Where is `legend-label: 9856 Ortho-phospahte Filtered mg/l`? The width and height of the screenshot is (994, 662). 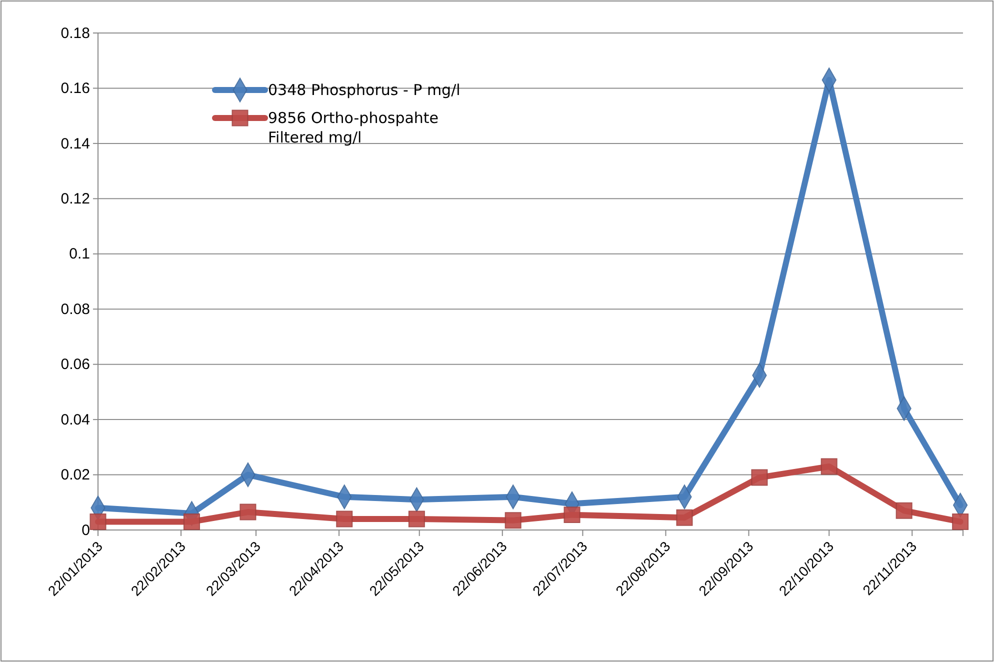
legend-label: 9856 Ortho-phospahte Filtered mg/l is located at coordinates (353, 127).